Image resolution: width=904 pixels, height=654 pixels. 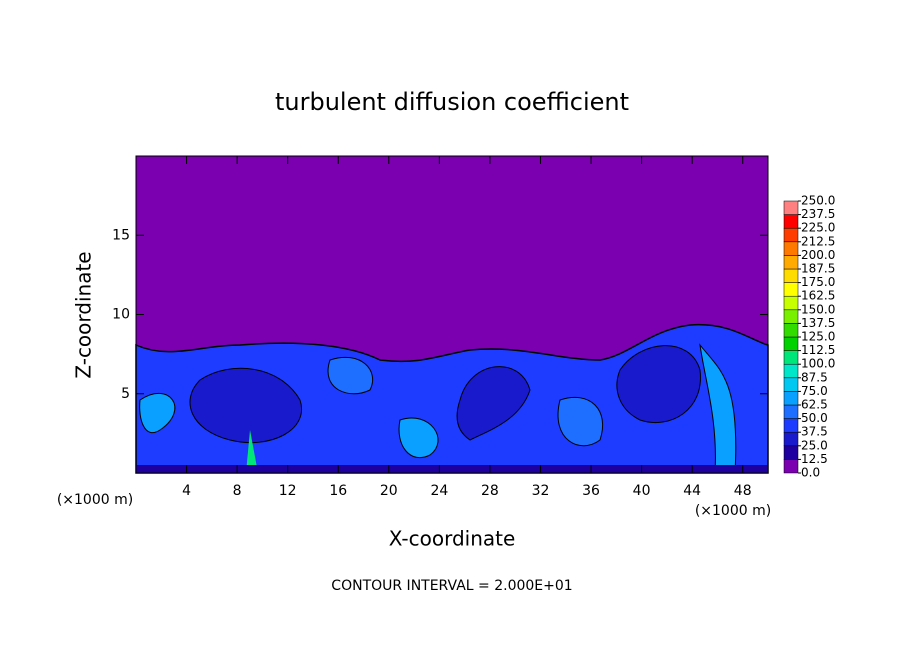 What do you see at coordinates (84, 314) in the screenshot?
I see `y-axis-label: Z-coordinate` at bounding box center [84, 314].